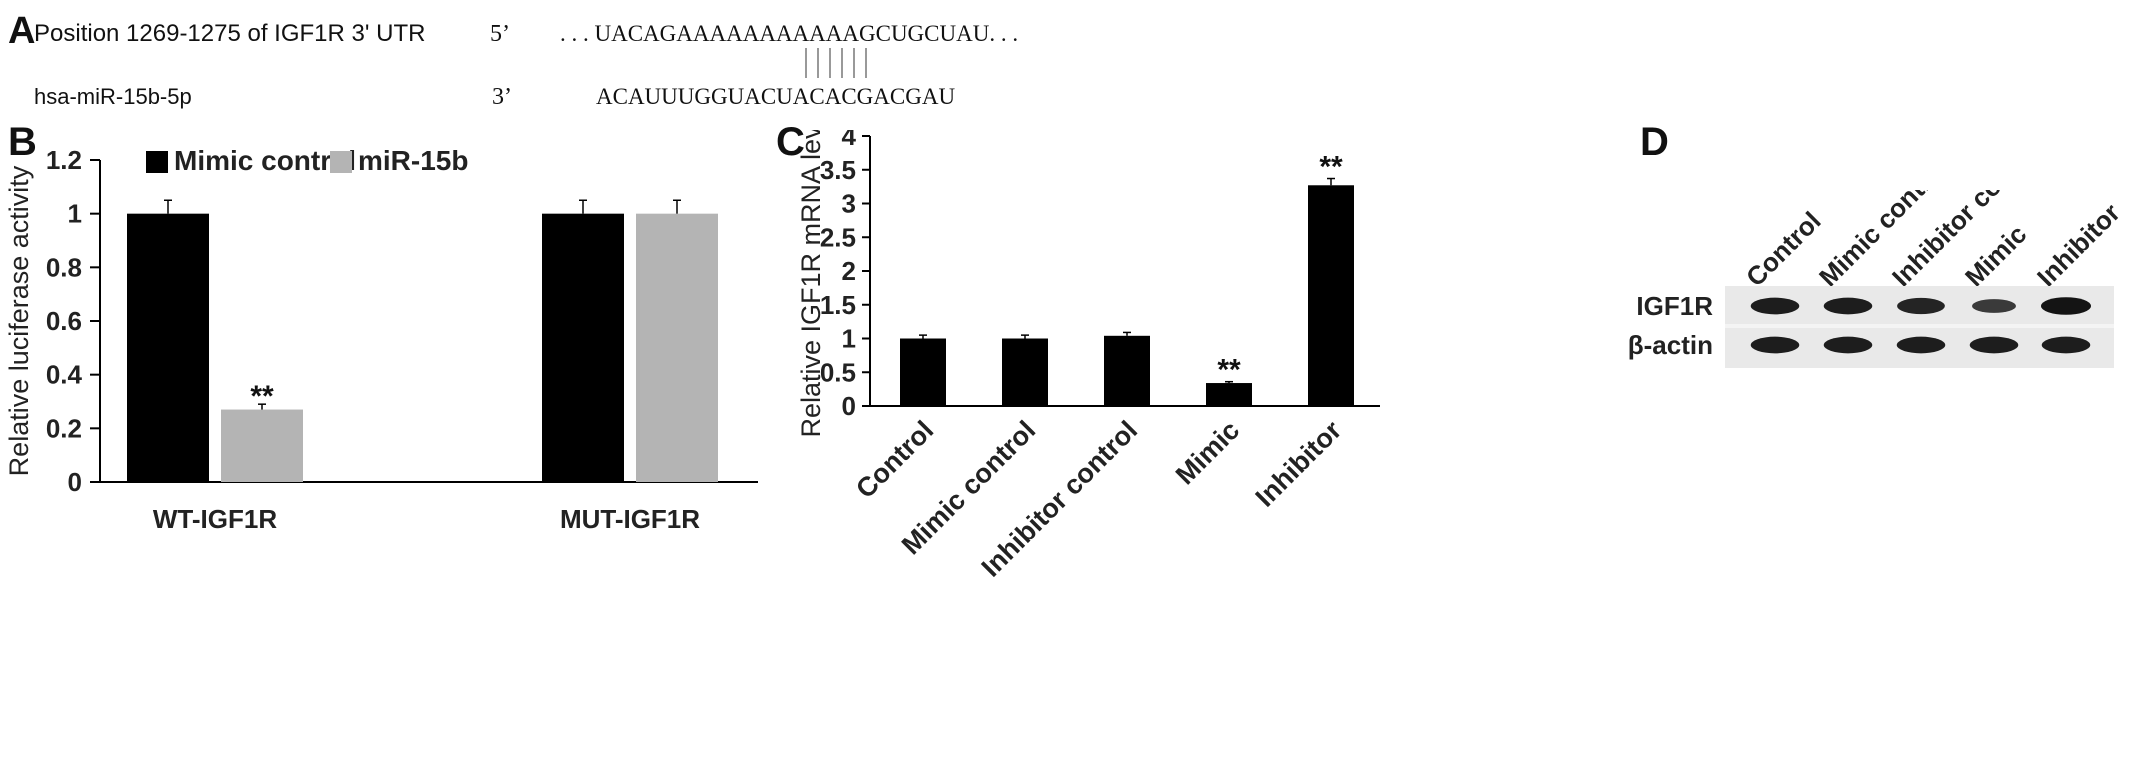  Describe the element at coordinates (630, 519) in the screenshot. I see `x-category-label: MUT-IGF1R` at that location.